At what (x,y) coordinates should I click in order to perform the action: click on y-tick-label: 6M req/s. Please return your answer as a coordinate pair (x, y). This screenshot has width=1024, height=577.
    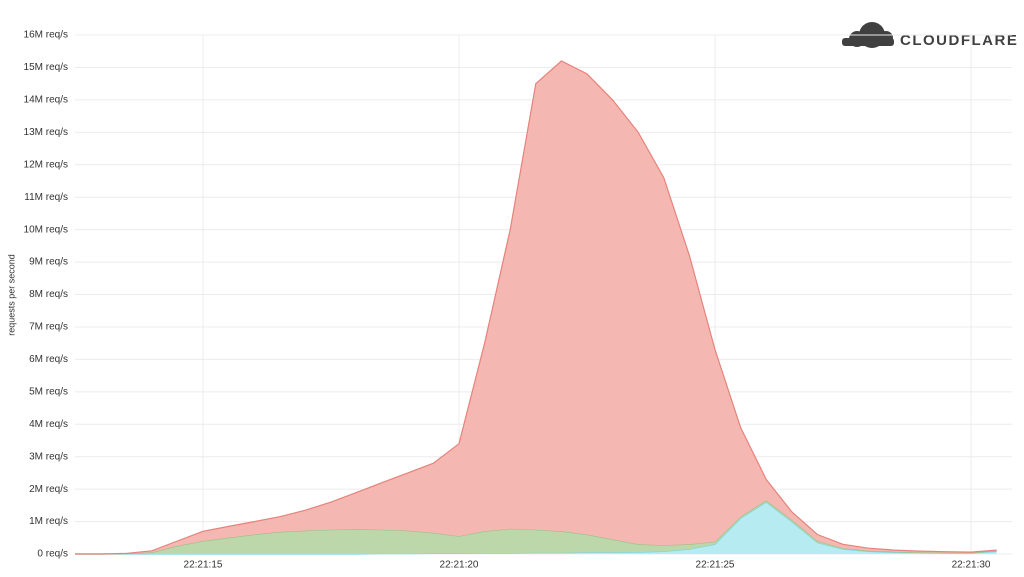
    Looking at the image, I should click on (48, 359).